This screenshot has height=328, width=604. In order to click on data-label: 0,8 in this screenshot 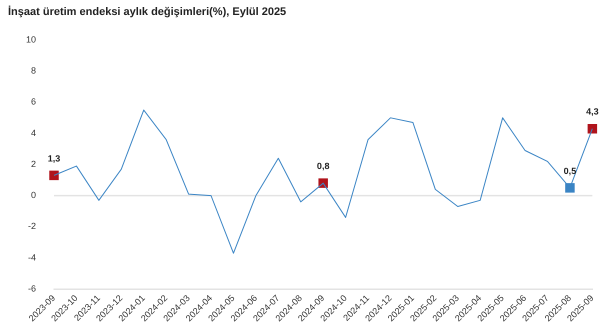, I will do `click(323, 166)`.